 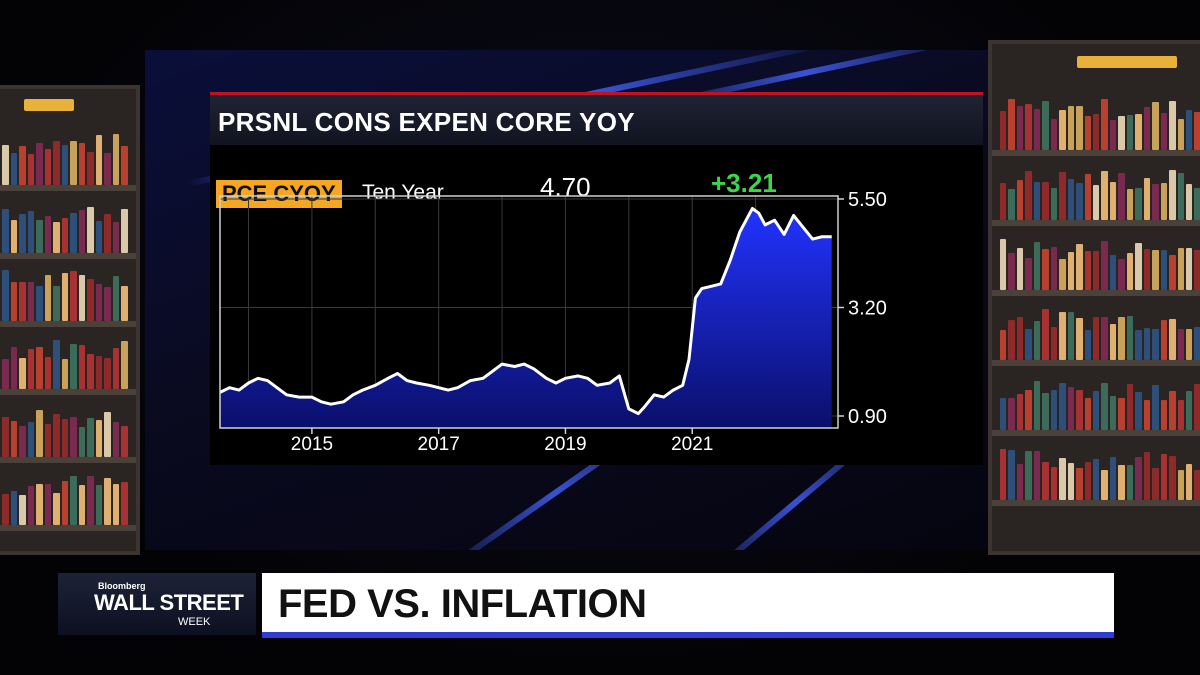 What do you see at coordinates (157, 604) in the screenshot?
I see `show-logo` at bounding box center [157, 604].